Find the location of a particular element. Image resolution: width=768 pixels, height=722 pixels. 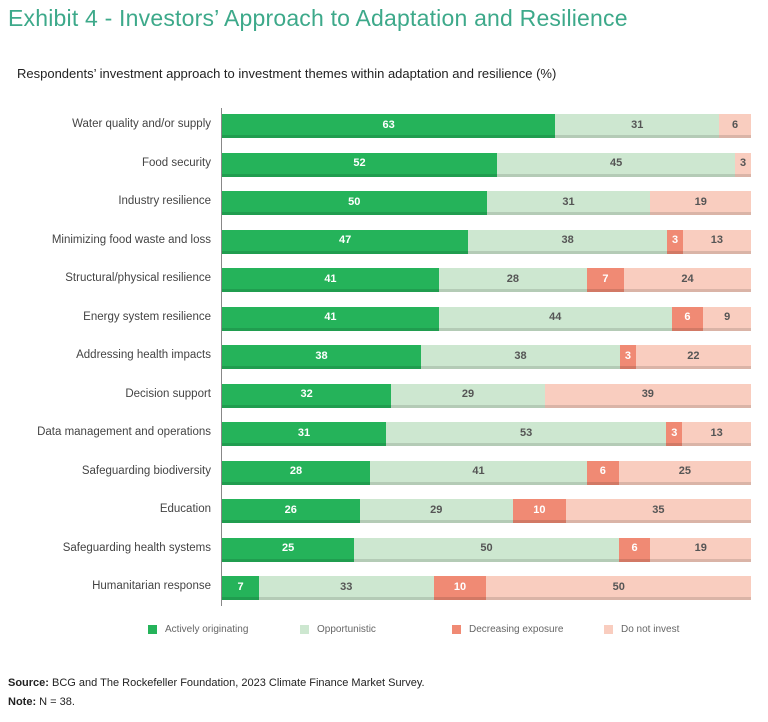

bar-segment-do-not-invest: 25 is located at coordinates (684, 472).